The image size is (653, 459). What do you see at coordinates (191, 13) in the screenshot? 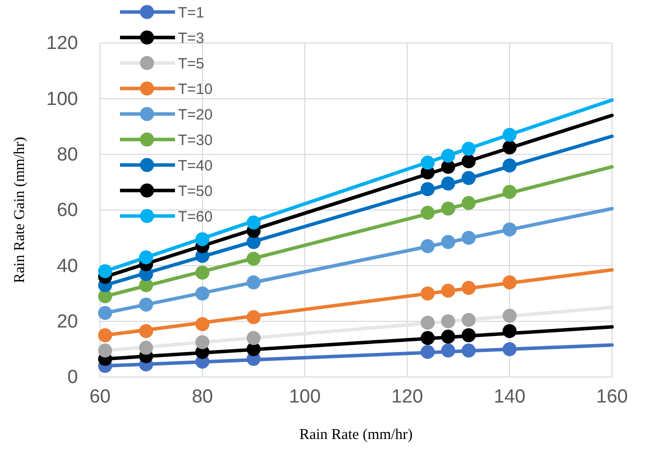
I see `legend-label: T=1` at bounding box center [191, 13].